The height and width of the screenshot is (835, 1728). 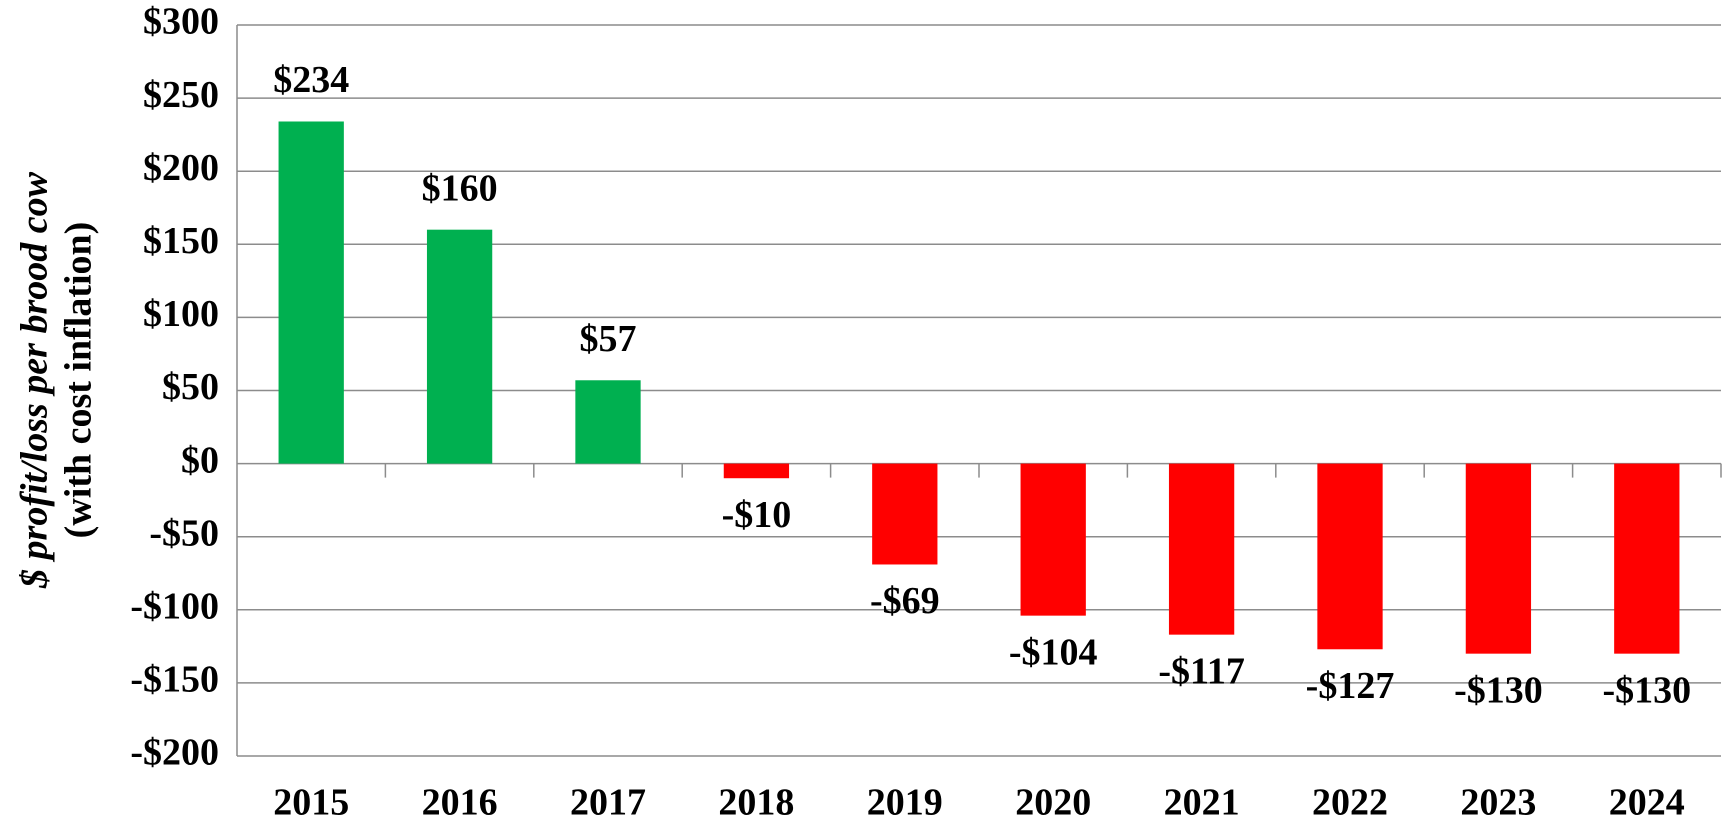 What do you see at coordinates (1498, 803) in the screenshot?
I see `x-tick-label: 2023` at bounding box center [1498, 803].